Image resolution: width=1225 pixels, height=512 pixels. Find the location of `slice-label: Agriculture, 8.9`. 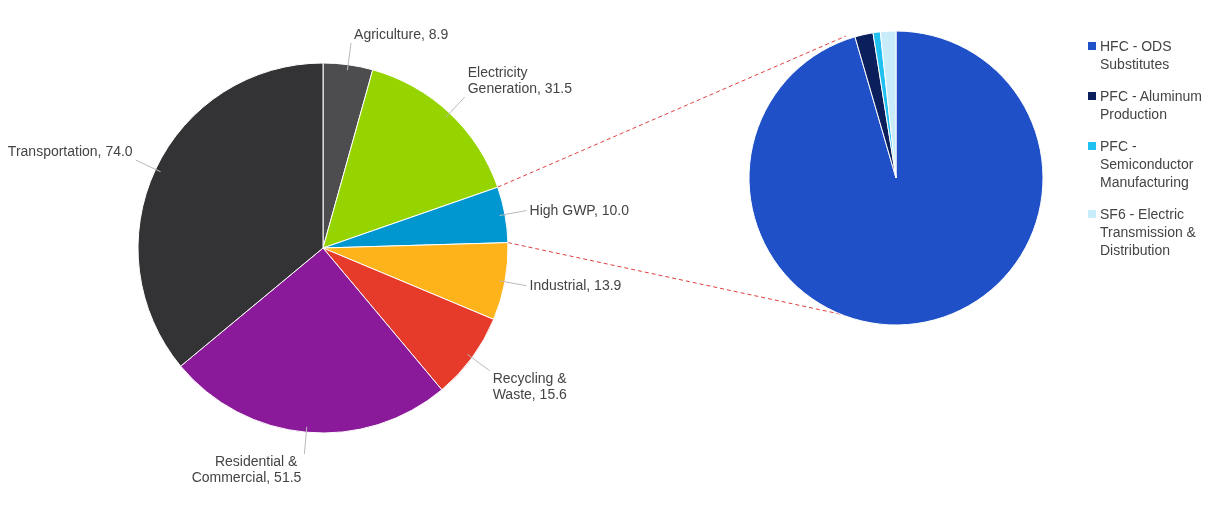

slice-label: Agriculture, 8.9 is located at coordinates (401, 33).